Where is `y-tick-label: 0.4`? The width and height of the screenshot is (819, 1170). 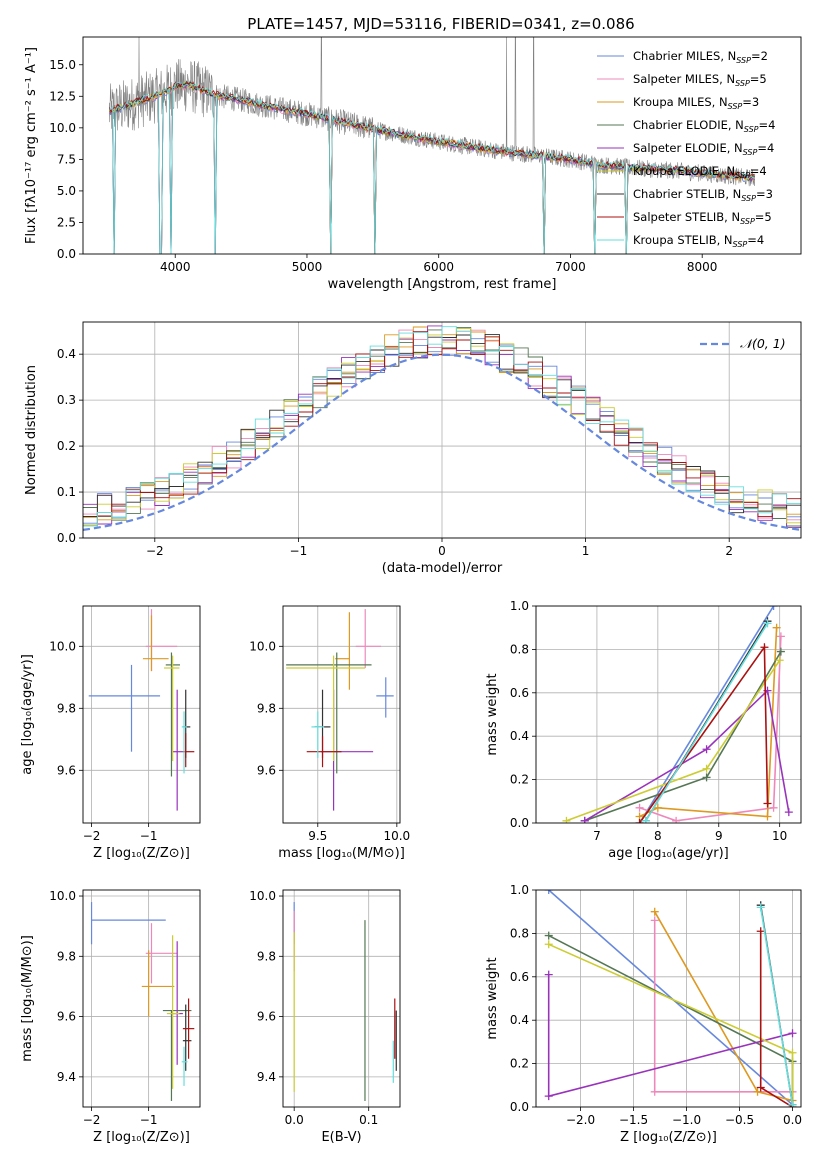
y-tick-label: 0.4 is located at coordinates (519, 736).